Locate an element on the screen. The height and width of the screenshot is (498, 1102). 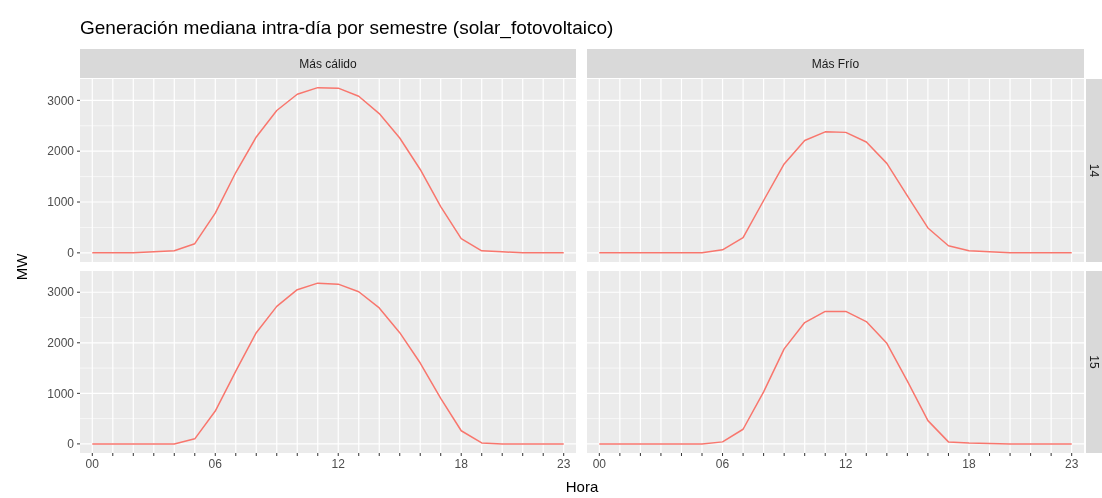
x-axis-title: Hora is located at coordinates (582, 486).